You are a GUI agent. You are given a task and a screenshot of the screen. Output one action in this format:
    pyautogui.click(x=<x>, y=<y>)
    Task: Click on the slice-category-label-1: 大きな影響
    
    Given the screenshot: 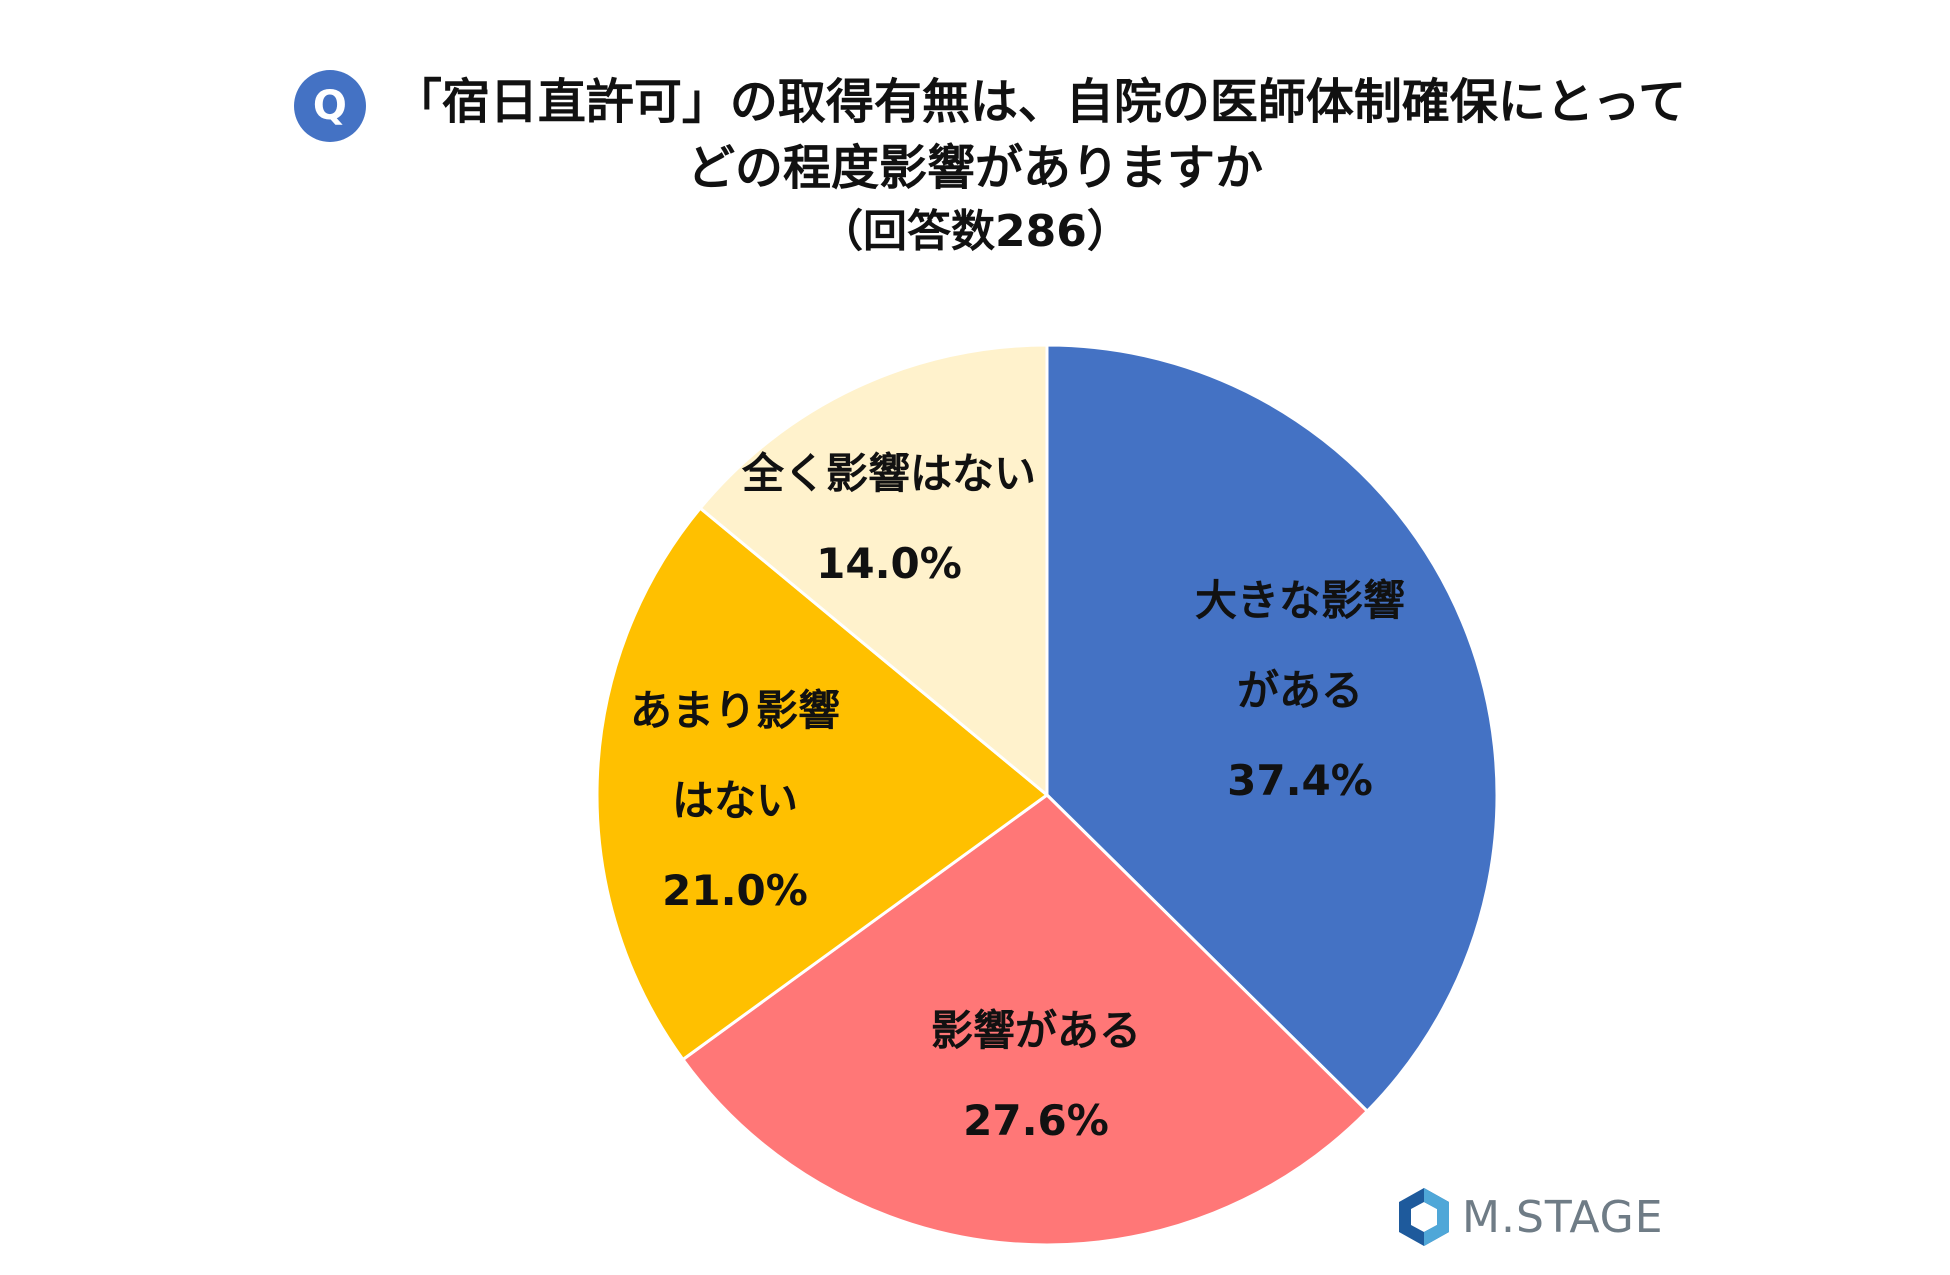 What is the action you would take?
    pyautogui.click(x=1300, y=600)
    